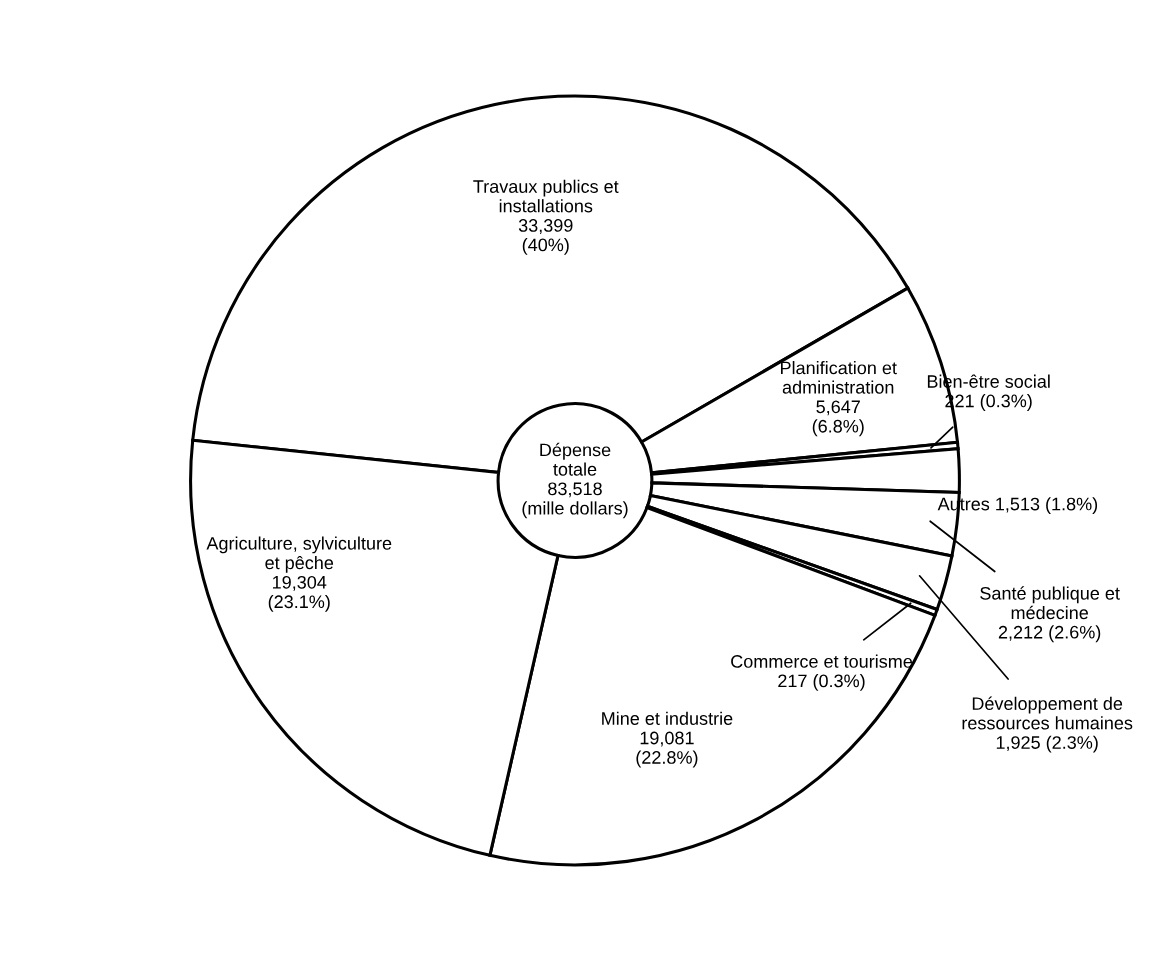  I want to click on slice-label: Développement de ressources humaines, so click(1047, 713).